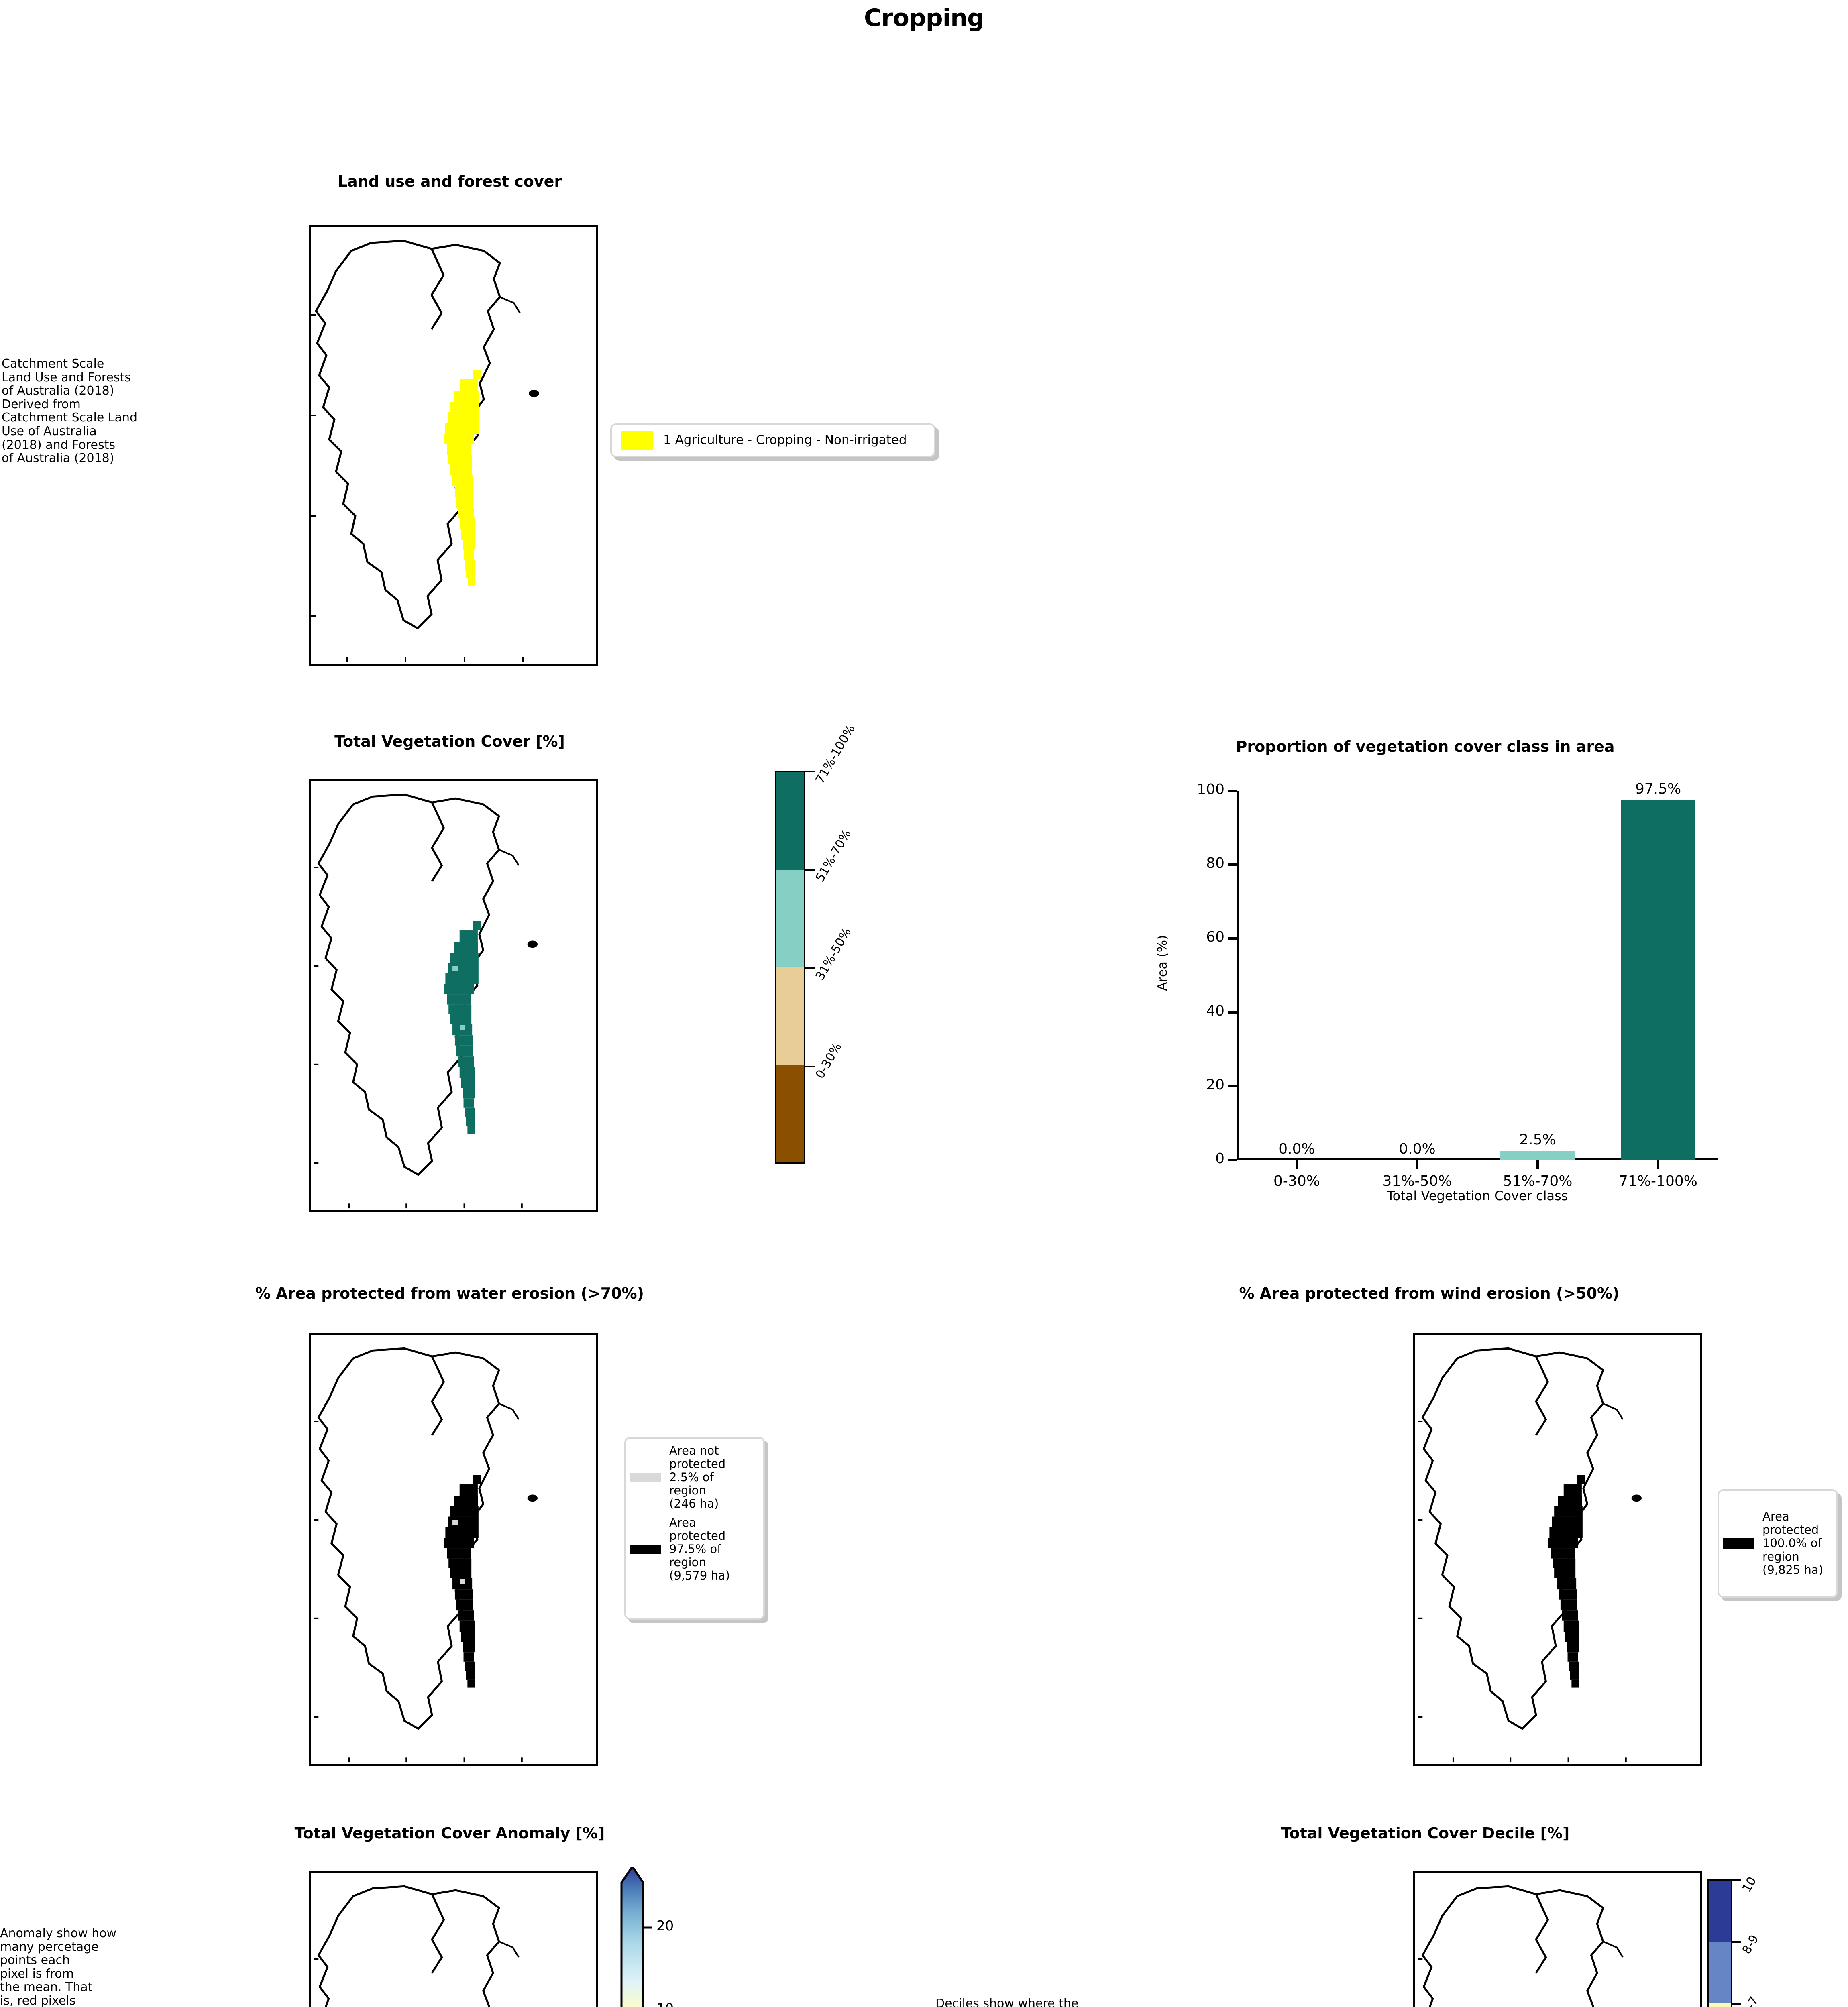  Describe the element at coordinates (1211, 789) in the screenshot. I see `chart-y-tick-label: 100` at that location.